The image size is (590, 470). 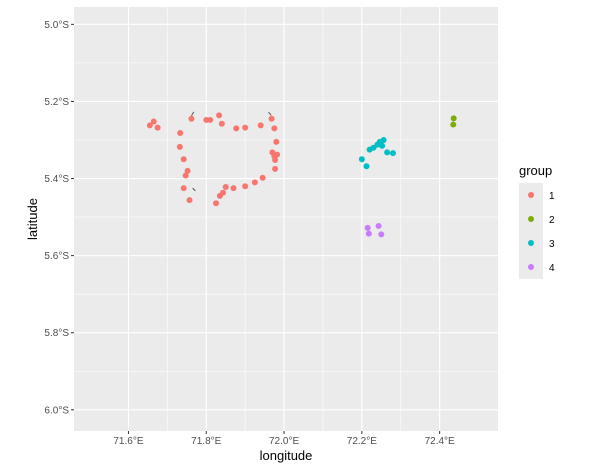 I want to click on legend-title: group, so click(x=535, y=170).